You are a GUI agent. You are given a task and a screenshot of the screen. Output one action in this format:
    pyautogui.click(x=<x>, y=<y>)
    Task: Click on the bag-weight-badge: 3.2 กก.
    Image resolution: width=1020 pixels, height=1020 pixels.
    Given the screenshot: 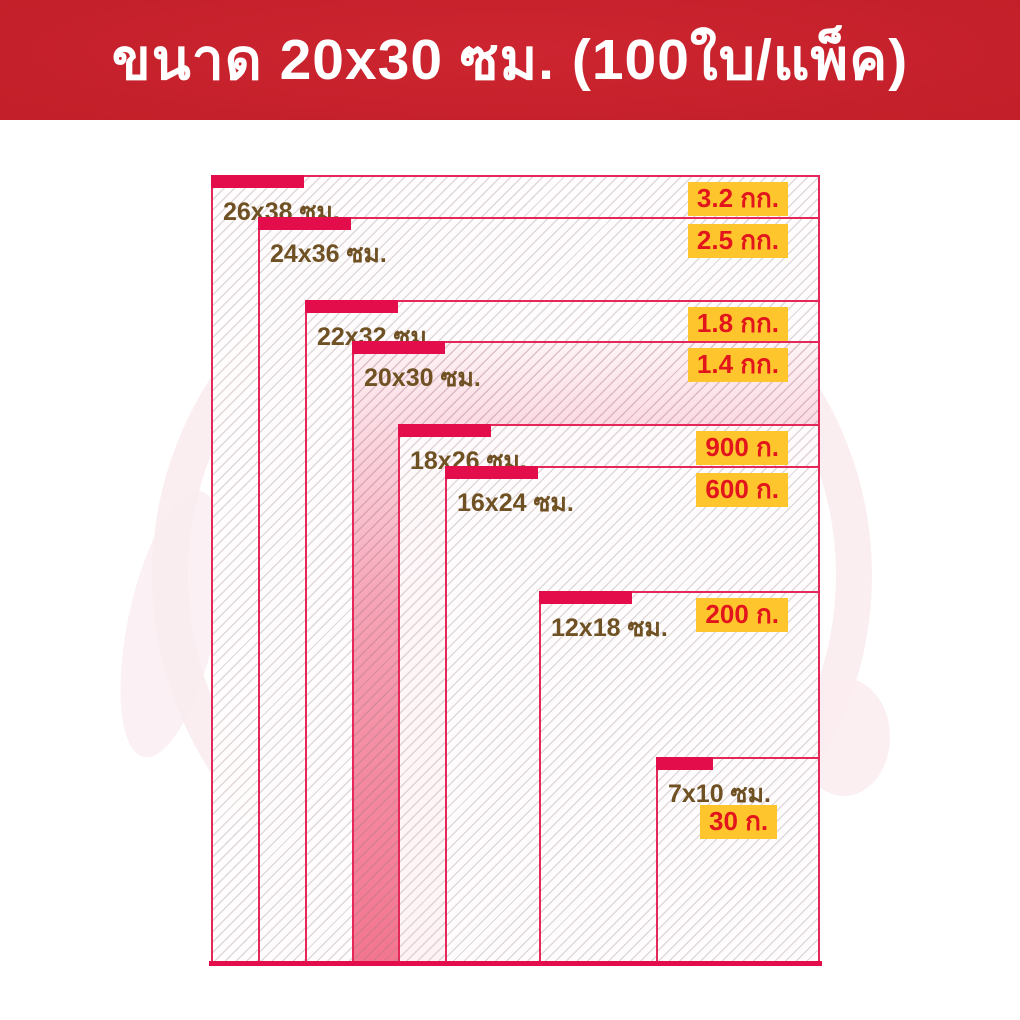 What is the action you would take?
    pyautogui.click(x=737, y=199)
    